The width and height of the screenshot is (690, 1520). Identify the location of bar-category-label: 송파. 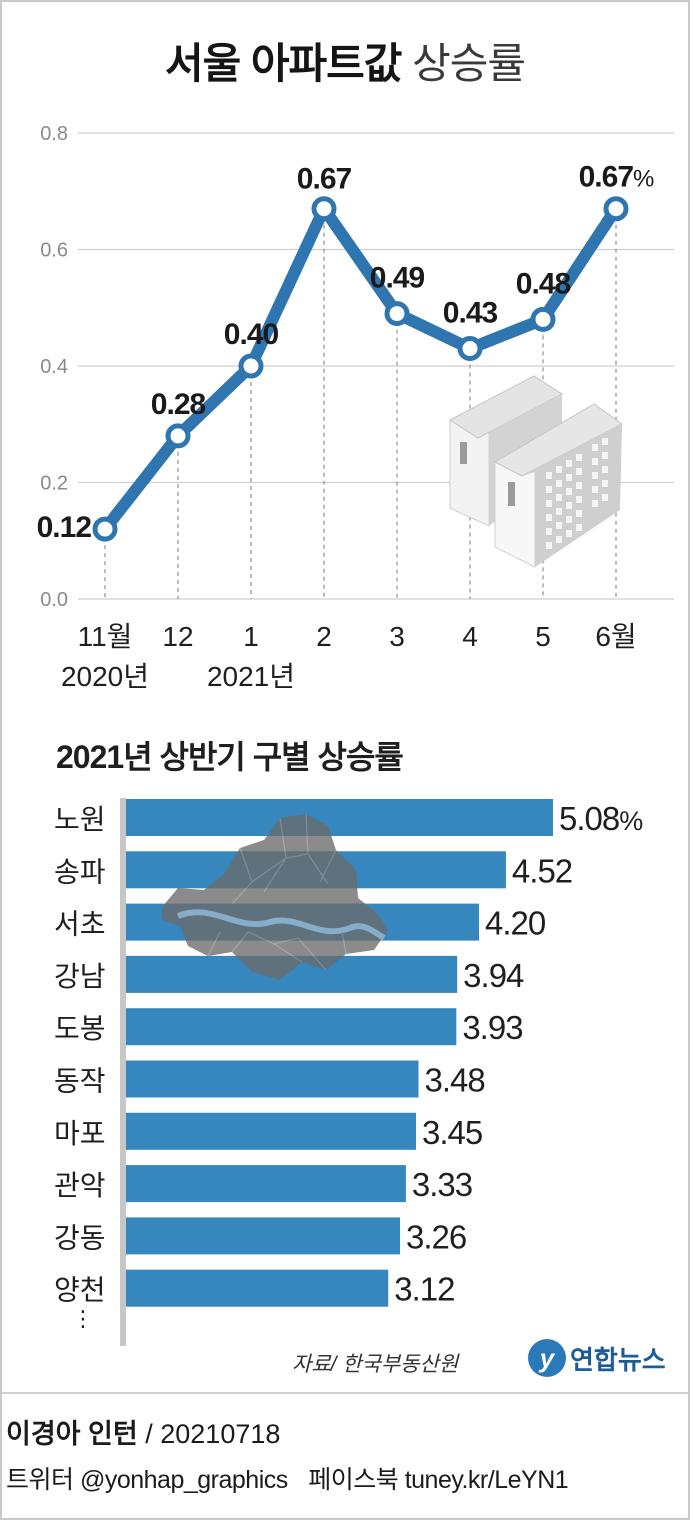
(80, 871).